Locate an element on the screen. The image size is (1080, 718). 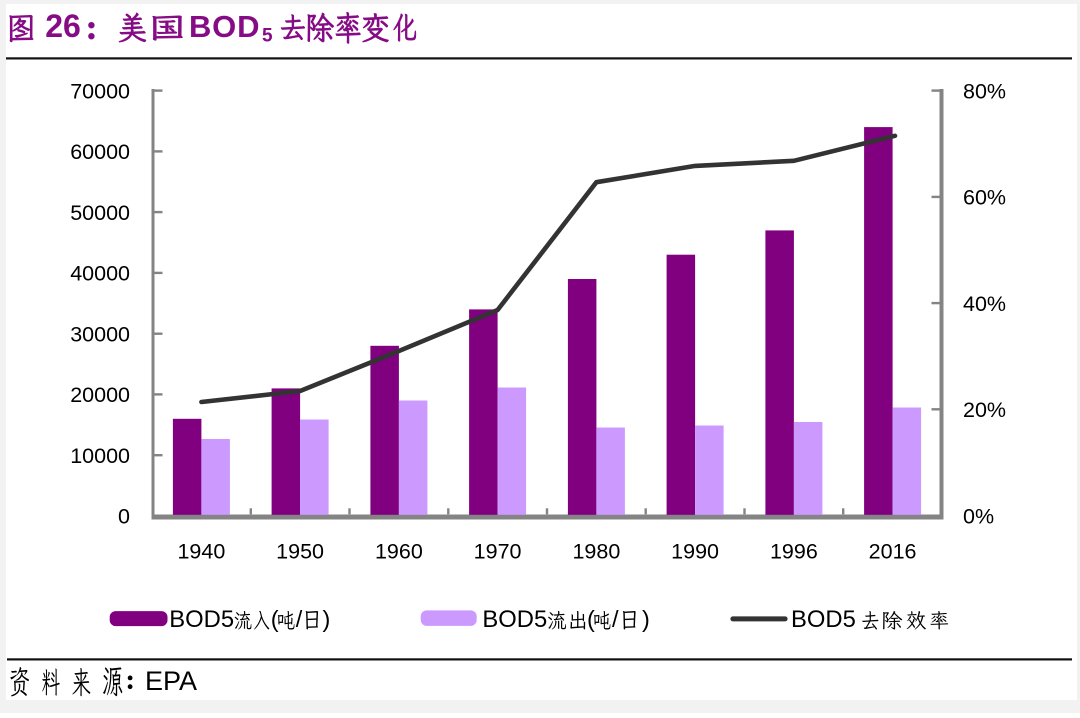
svg-text: 0% is located at coordinates (978, 517).